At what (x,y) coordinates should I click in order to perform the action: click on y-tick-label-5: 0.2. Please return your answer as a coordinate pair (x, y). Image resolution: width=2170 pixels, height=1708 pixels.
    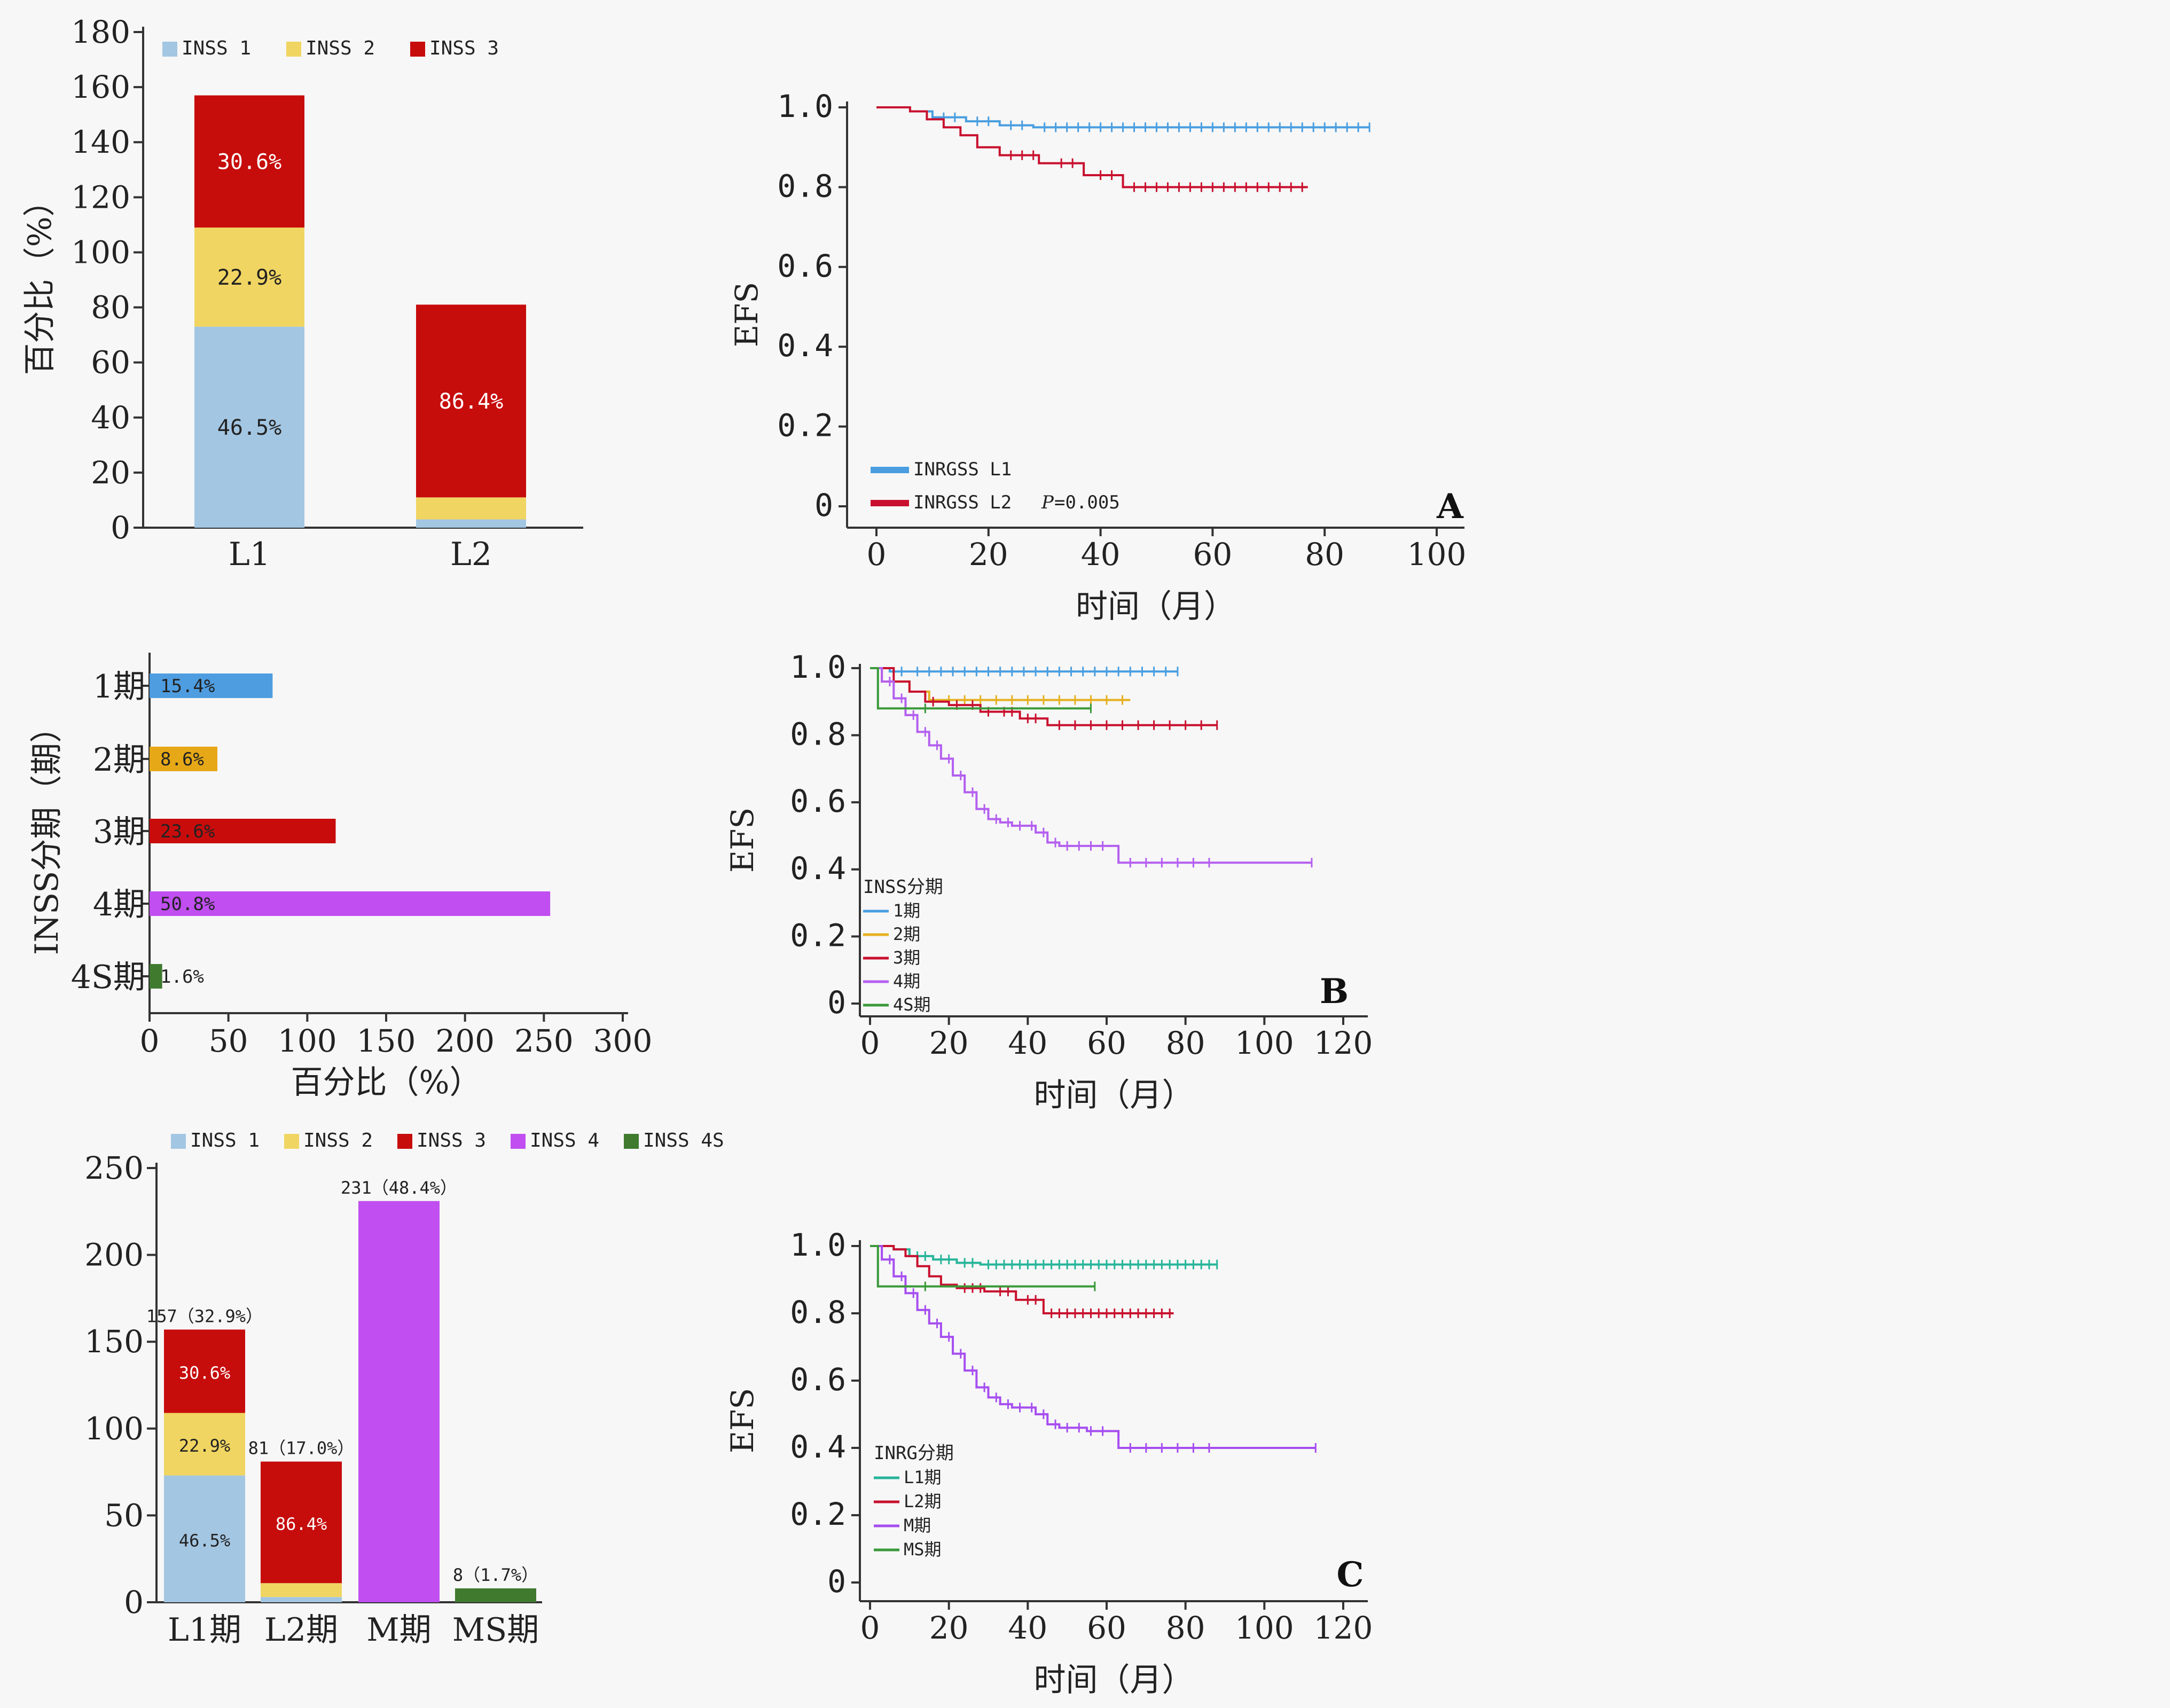
    Looking at the image, I should click on (818, 1514).